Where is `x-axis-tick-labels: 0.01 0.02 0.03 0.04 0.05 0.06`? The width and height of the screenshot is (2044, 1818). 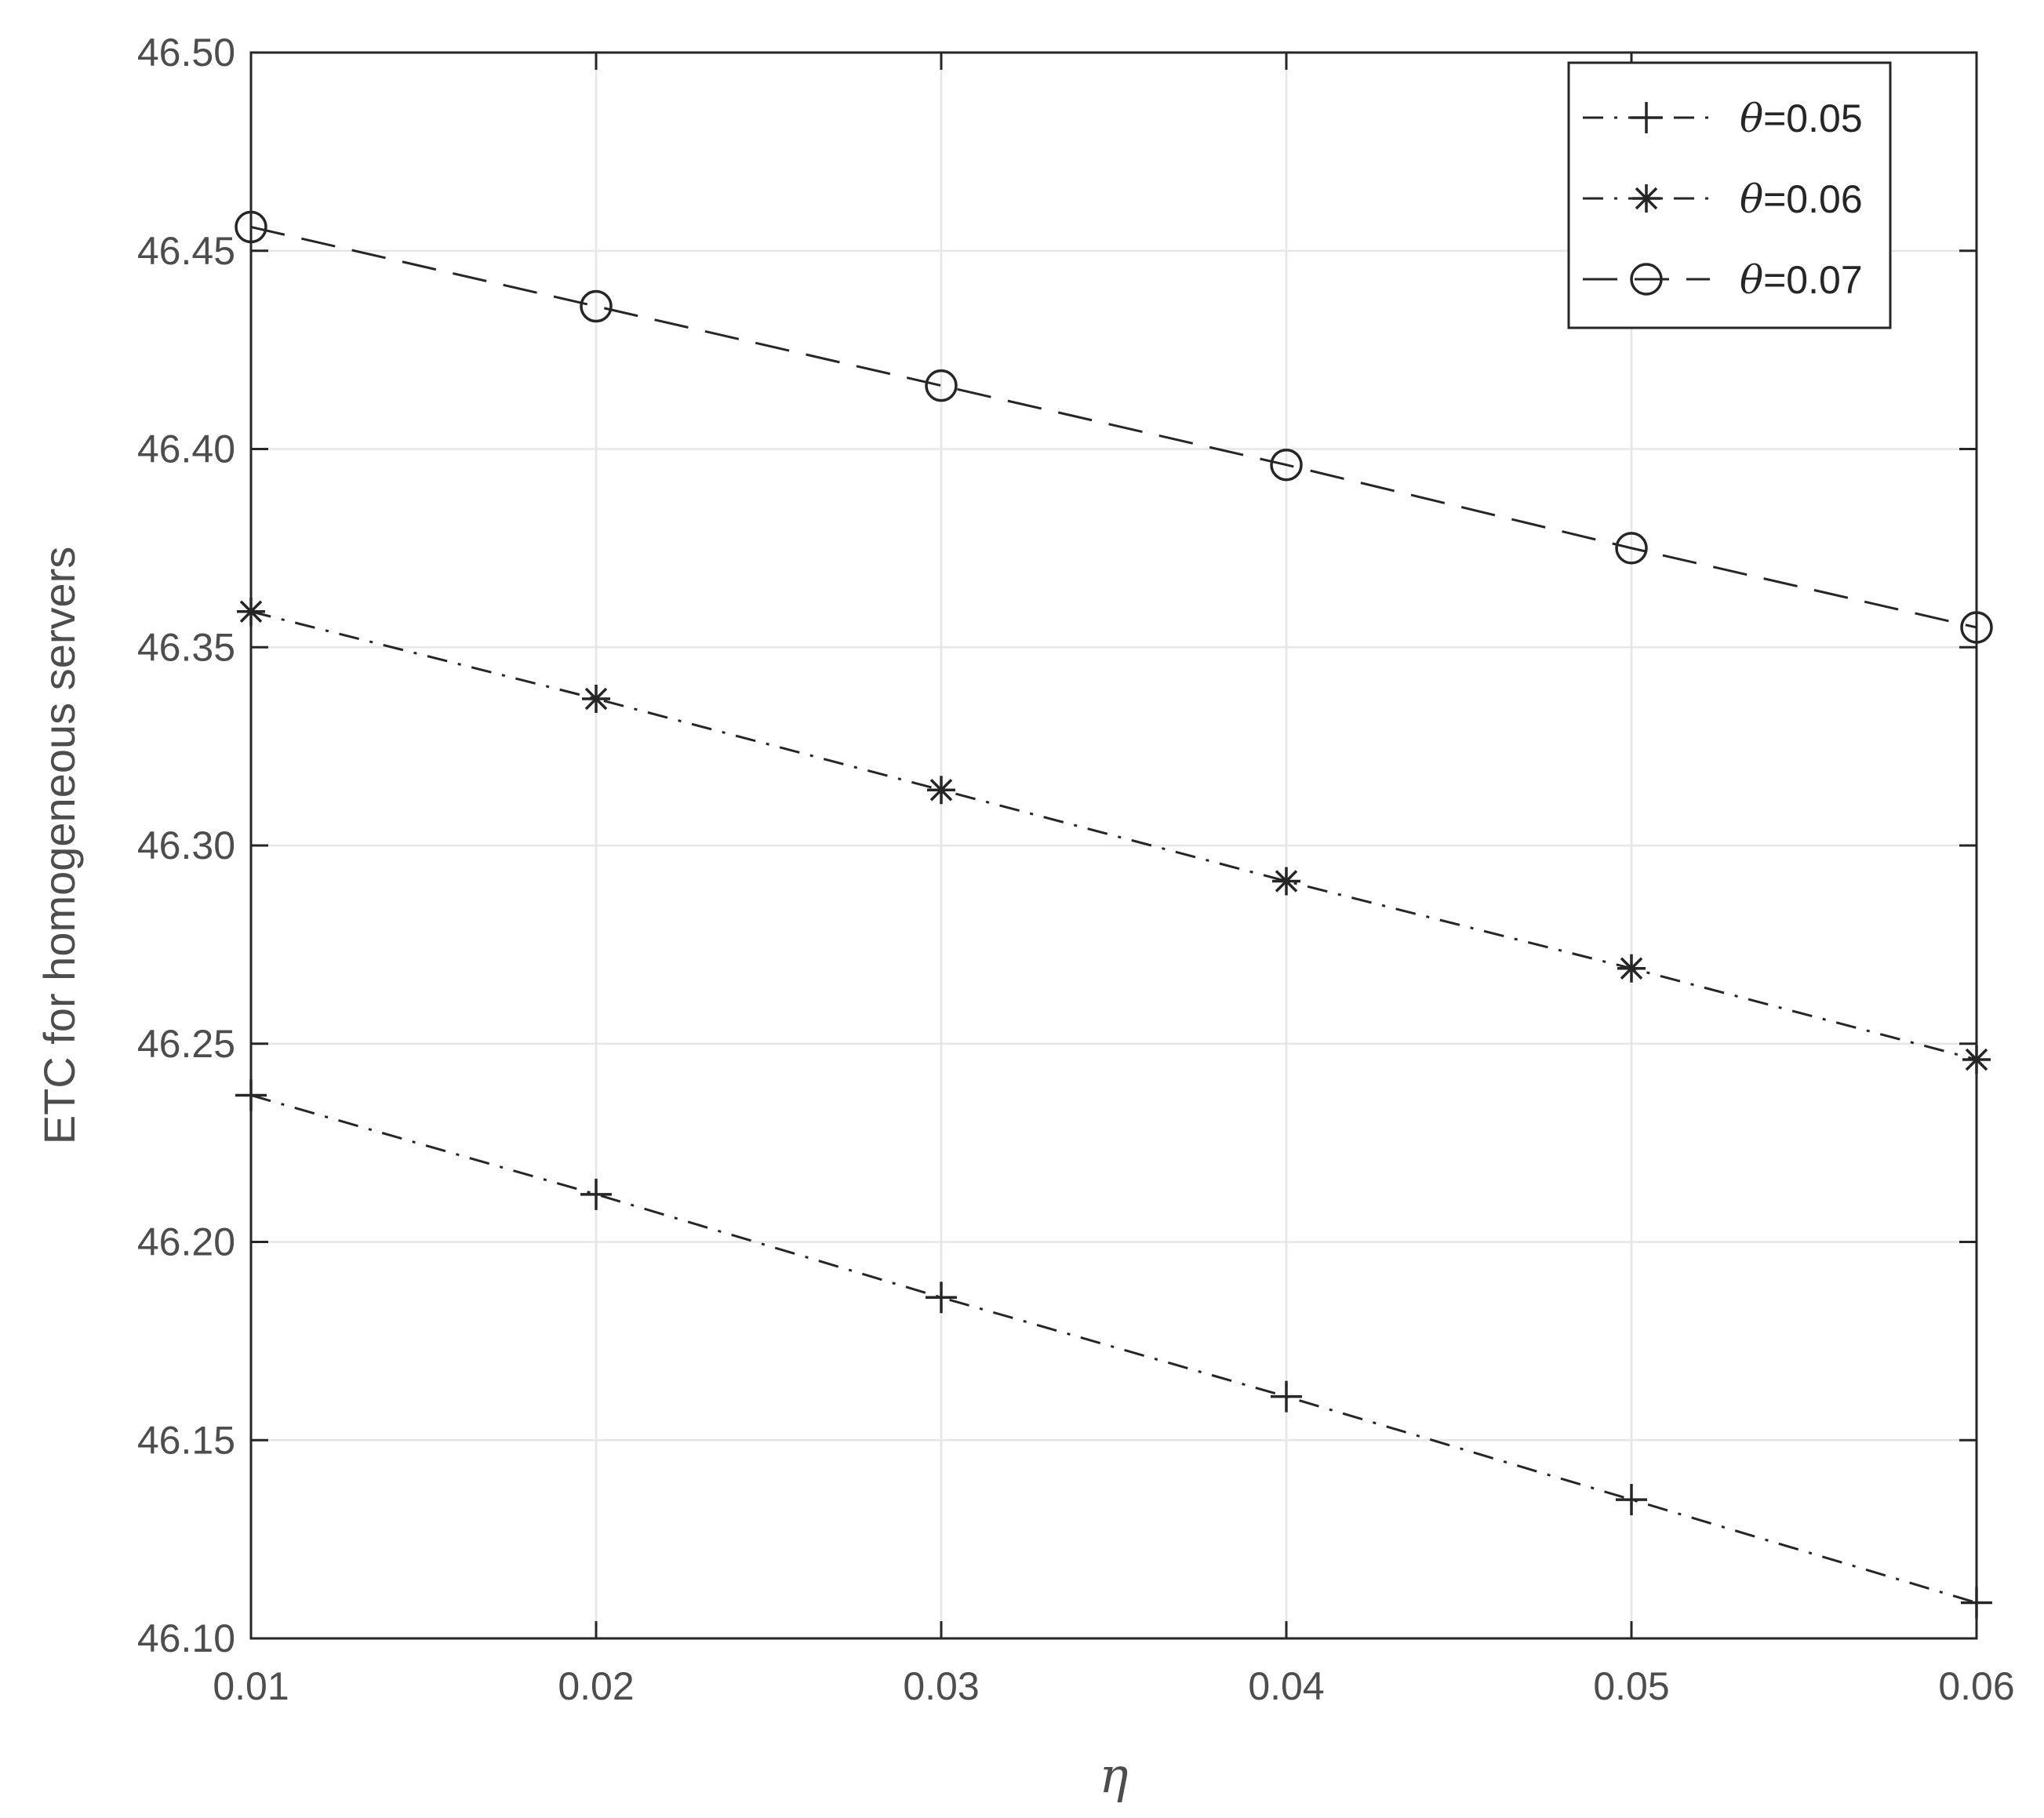 x-axis-tick-labels: 0.01 0.02 0.03 0.04 0.05 0.06 is located at coordinates (1113, 1686).